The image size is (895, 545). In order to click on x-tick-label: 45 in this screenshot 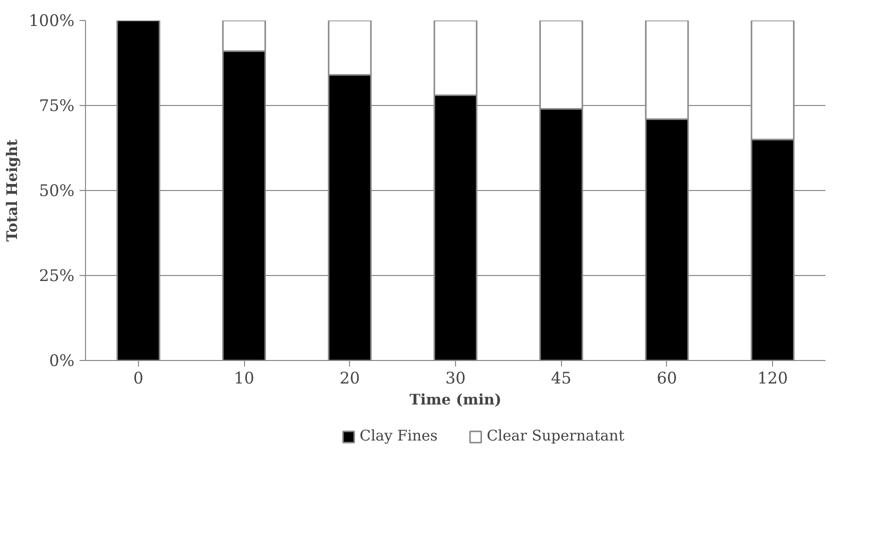, I will do `click(561, 378)`.